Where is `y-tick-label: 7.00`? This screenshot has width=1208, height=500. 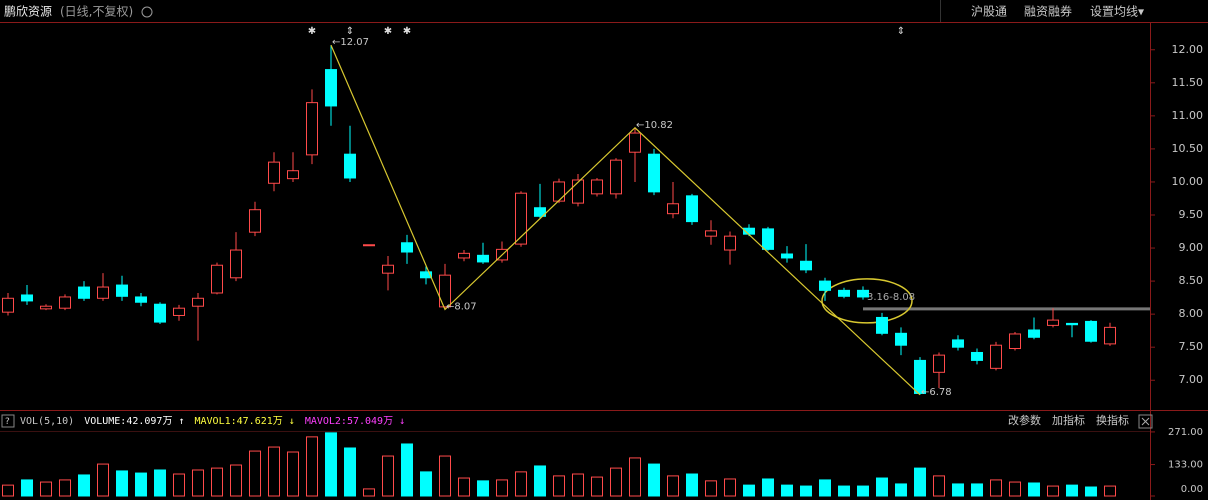
y-tick-label: 7.00 is located at coordinates (1191, 379).